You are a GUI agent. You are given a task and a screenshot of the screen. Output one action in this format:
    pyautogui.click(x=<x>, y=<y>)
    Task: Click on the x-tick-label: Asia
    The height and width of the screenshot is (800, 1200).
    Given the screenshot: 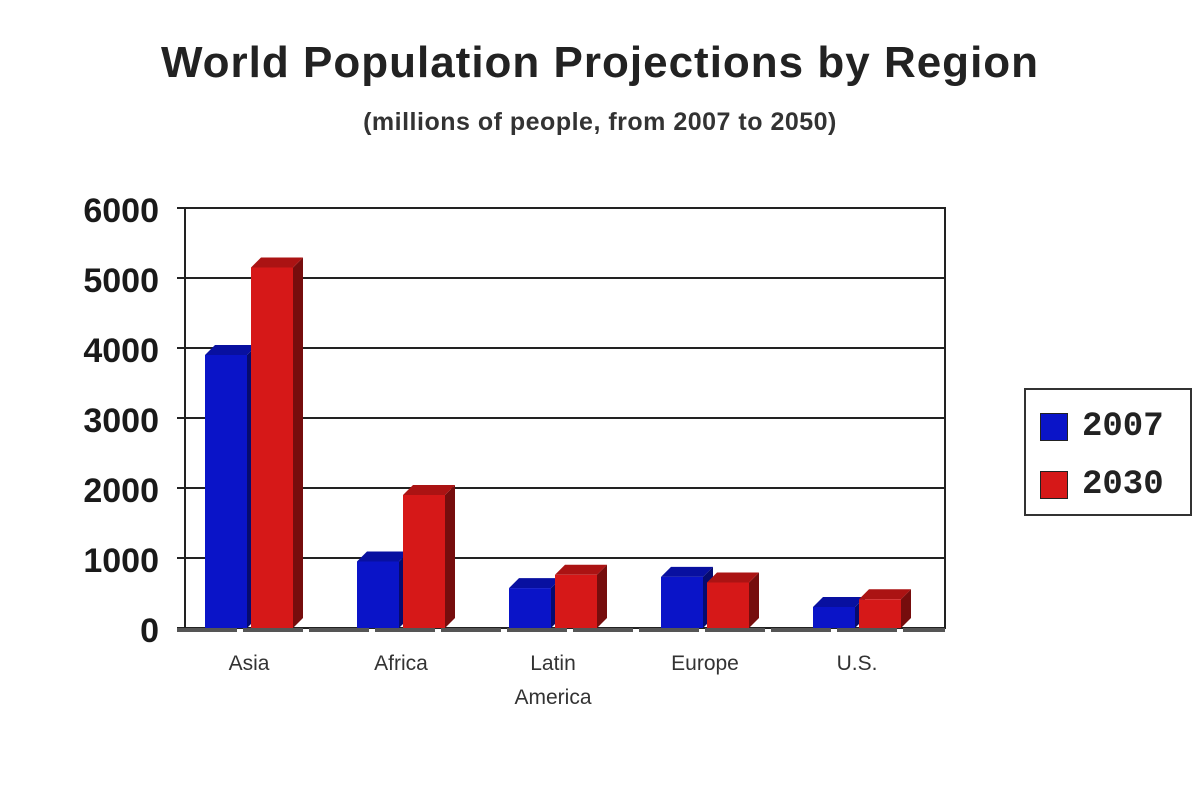 What is the action you would take?
    pyautogui.click(x=249, y=663)
    